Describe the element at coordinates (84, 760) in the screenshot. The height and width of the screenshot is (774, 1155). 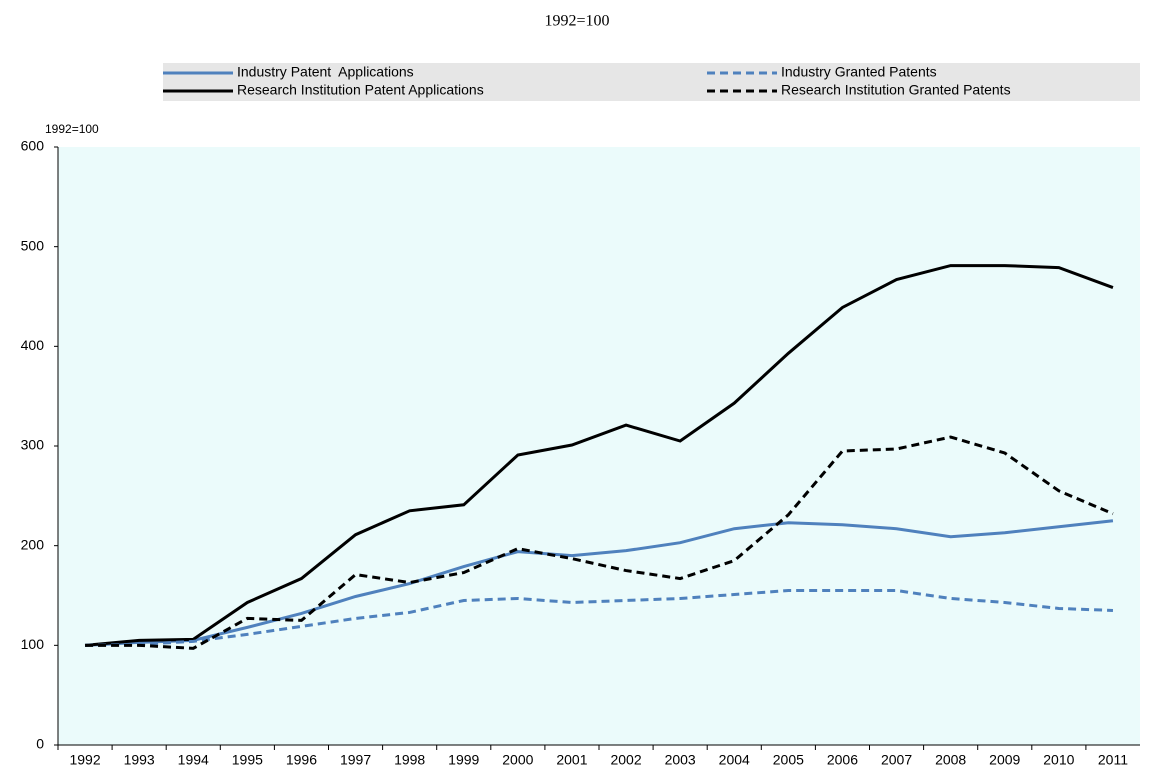
I see `x-tick-label: 1992` at that location.